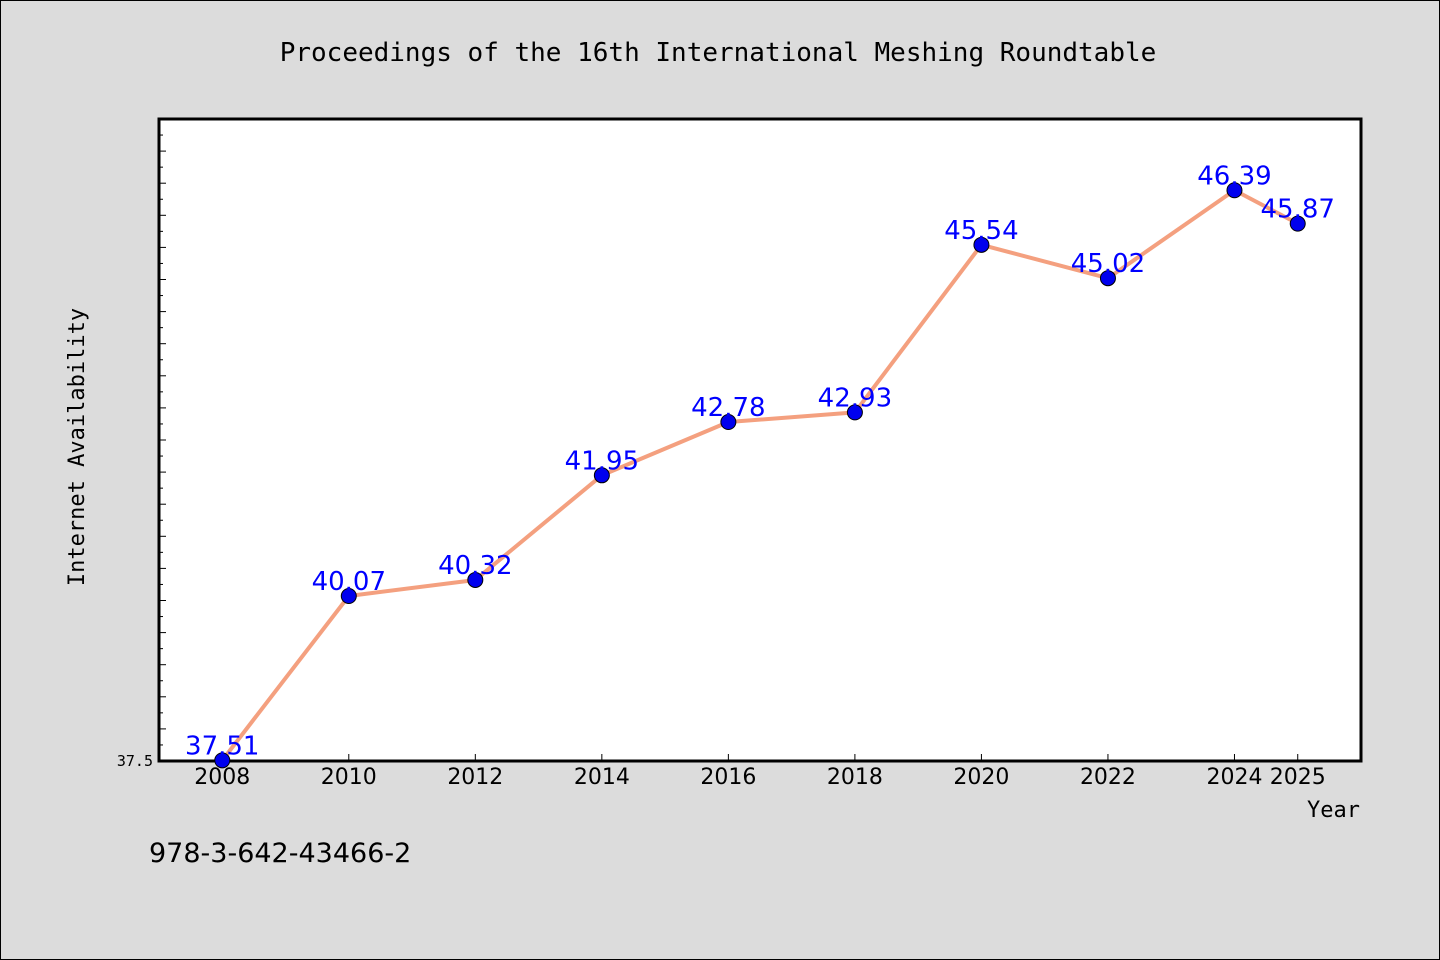  Describe the element at coordinates (475, 566) in the screenshot. I see `data-label: 40.32` at that location.